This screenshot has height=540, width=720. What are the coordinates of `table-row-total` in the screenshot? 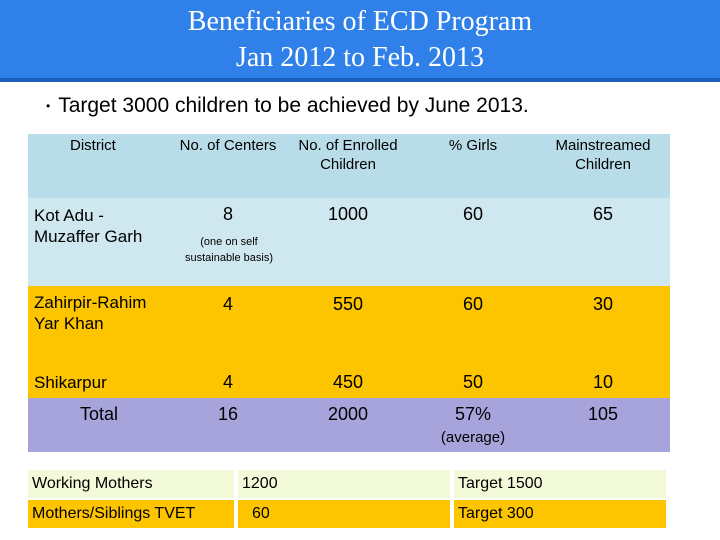 It's located at (349, 425).